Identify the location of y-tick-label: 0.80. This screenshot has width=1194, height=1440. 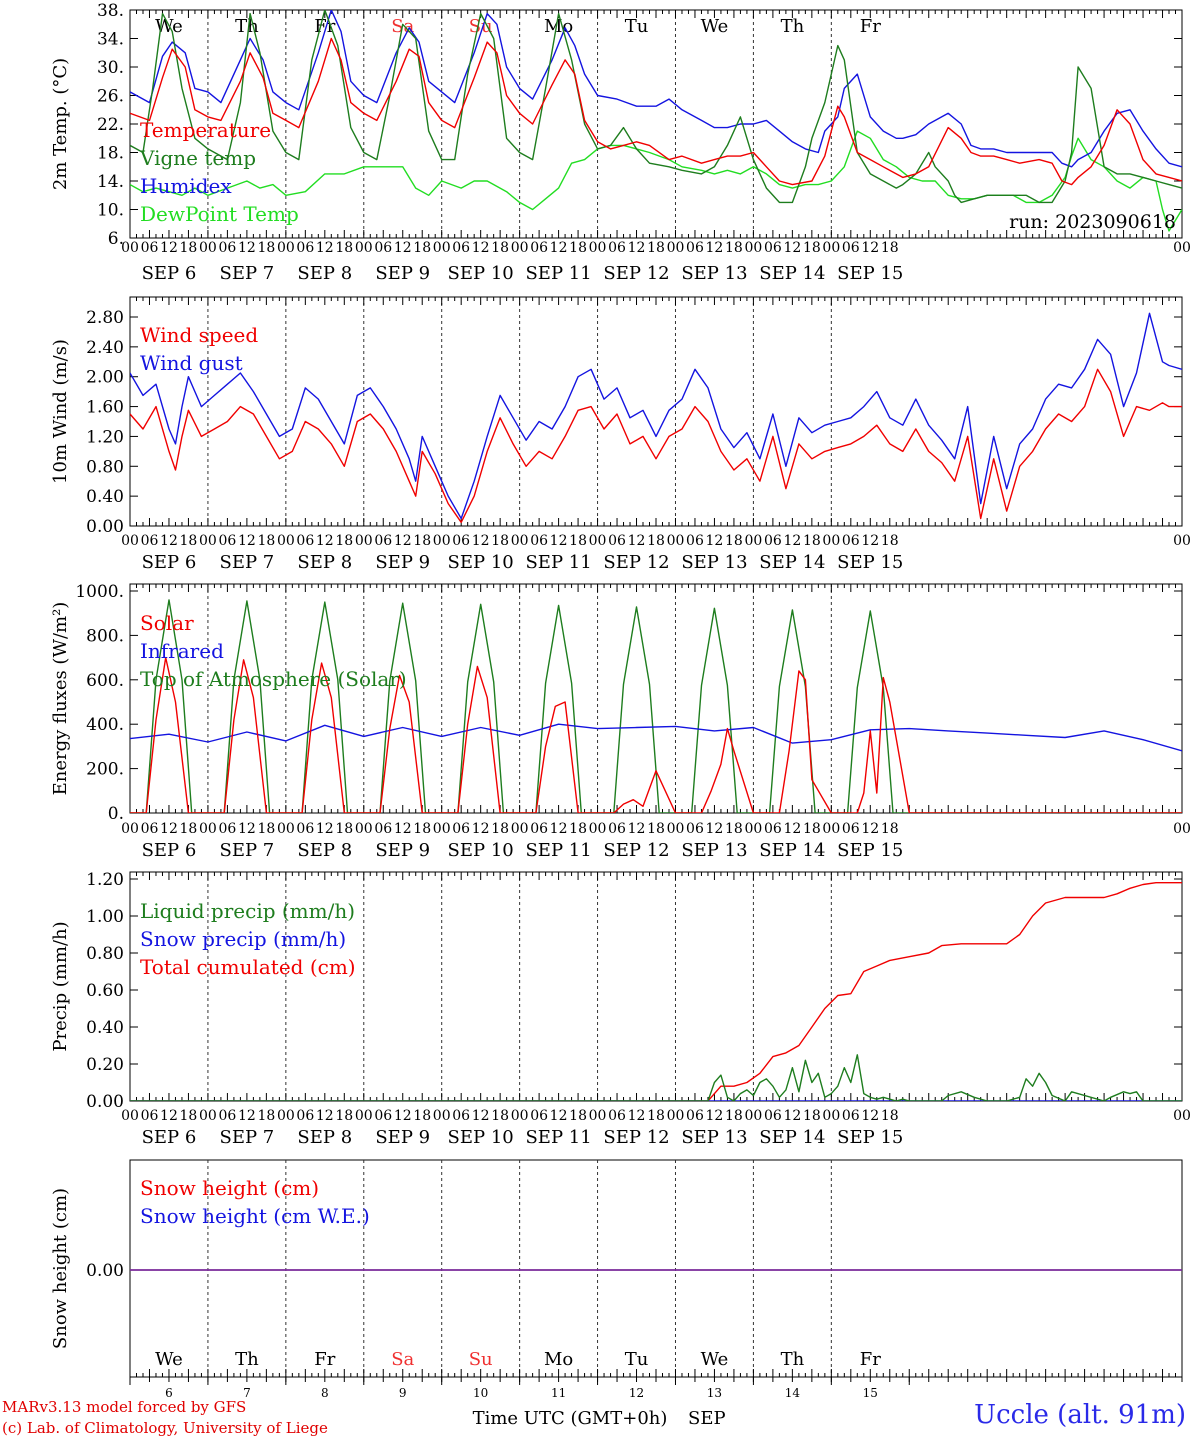
(105, 467).